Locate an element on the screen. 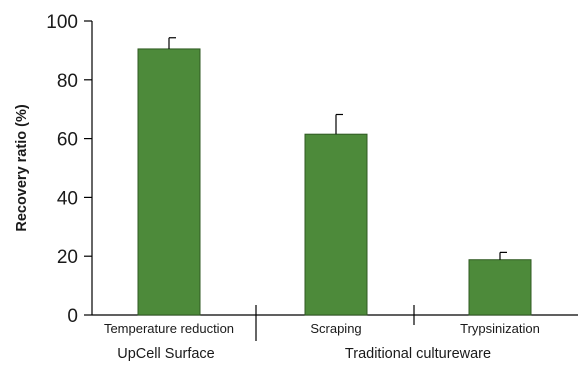 The width and height of the screenshot is (580, 365). y-tick-label: 60 is located at coordinates (67, 140).